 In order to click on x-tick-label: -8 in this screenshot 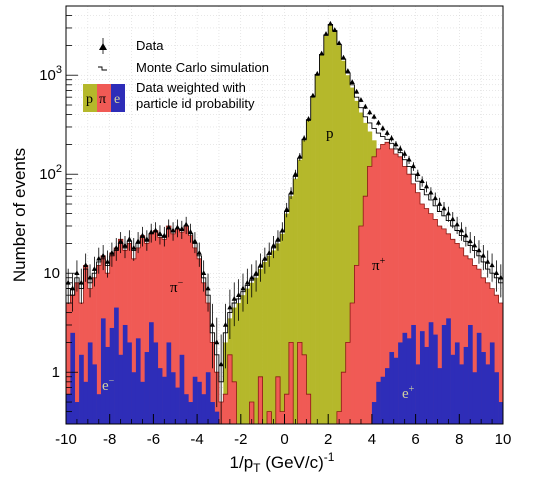, I will do `click(109, 439)`.